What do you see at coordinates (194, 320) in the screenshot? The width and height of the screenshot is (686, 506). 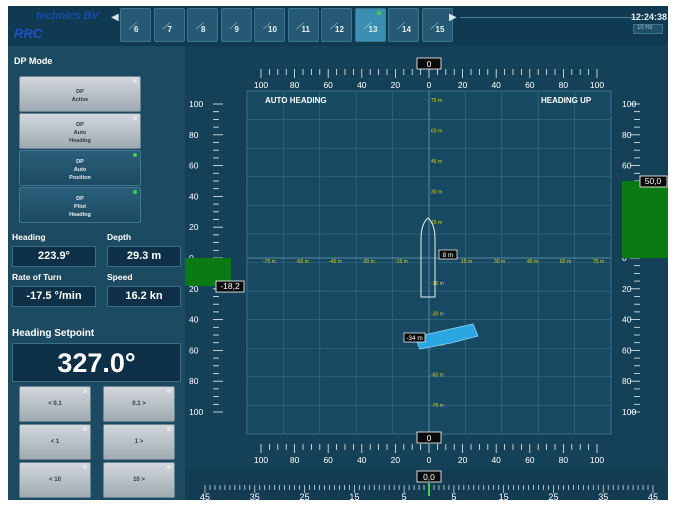 I see `left-scale-label: 40` at bounding box center [194, 320].